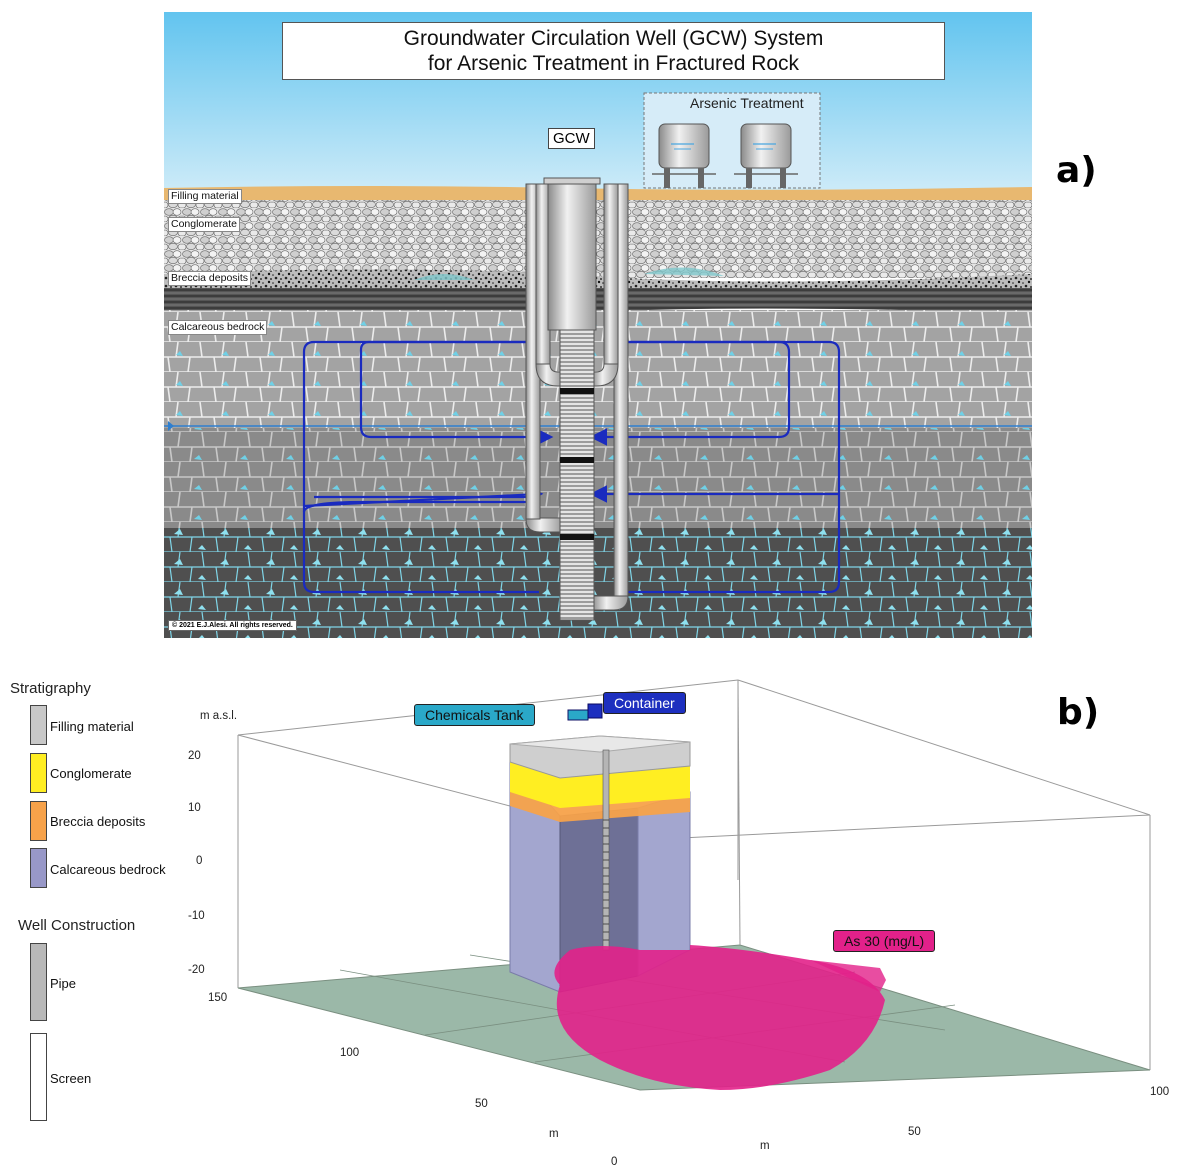 The width and height of the screenshot is (1181, 1174). What do you see at coordinates (196, 970) in the screenshot?
I see `z-tick-neg20: -20` at bounding box center [196, 970].